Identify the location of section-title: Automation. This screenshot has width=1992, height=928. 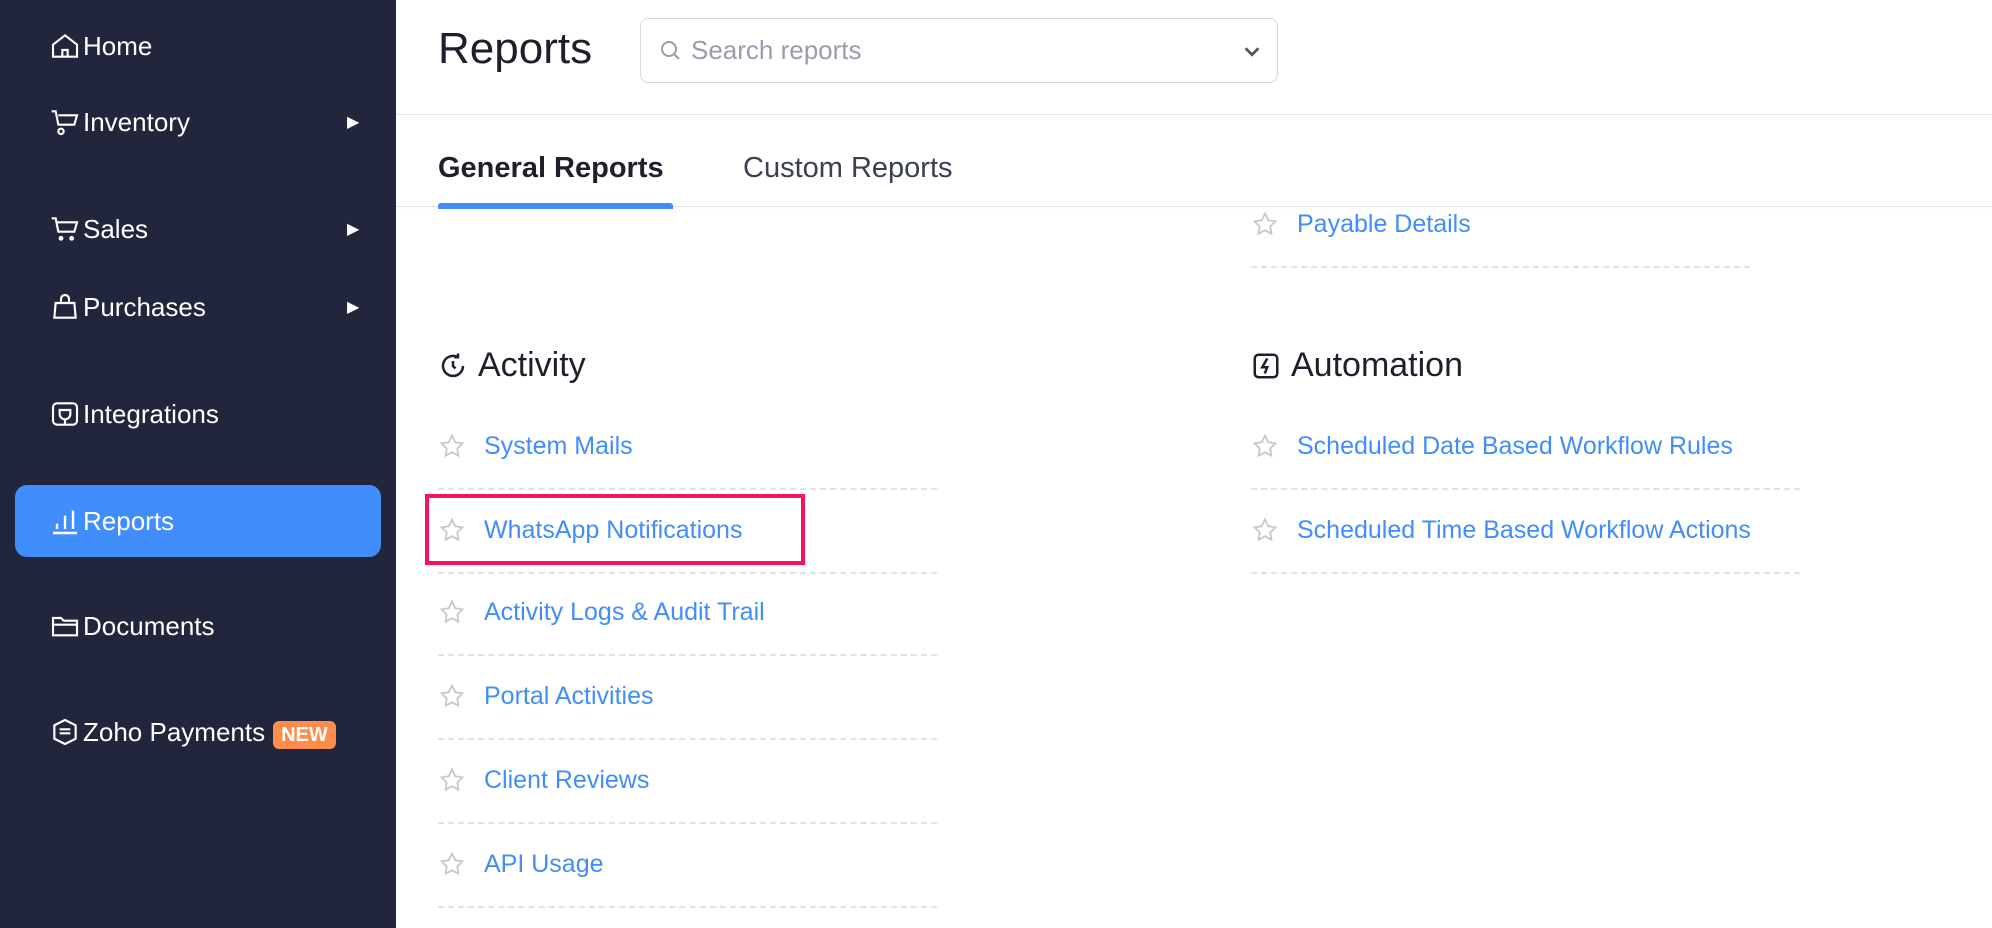
(1377, 365).